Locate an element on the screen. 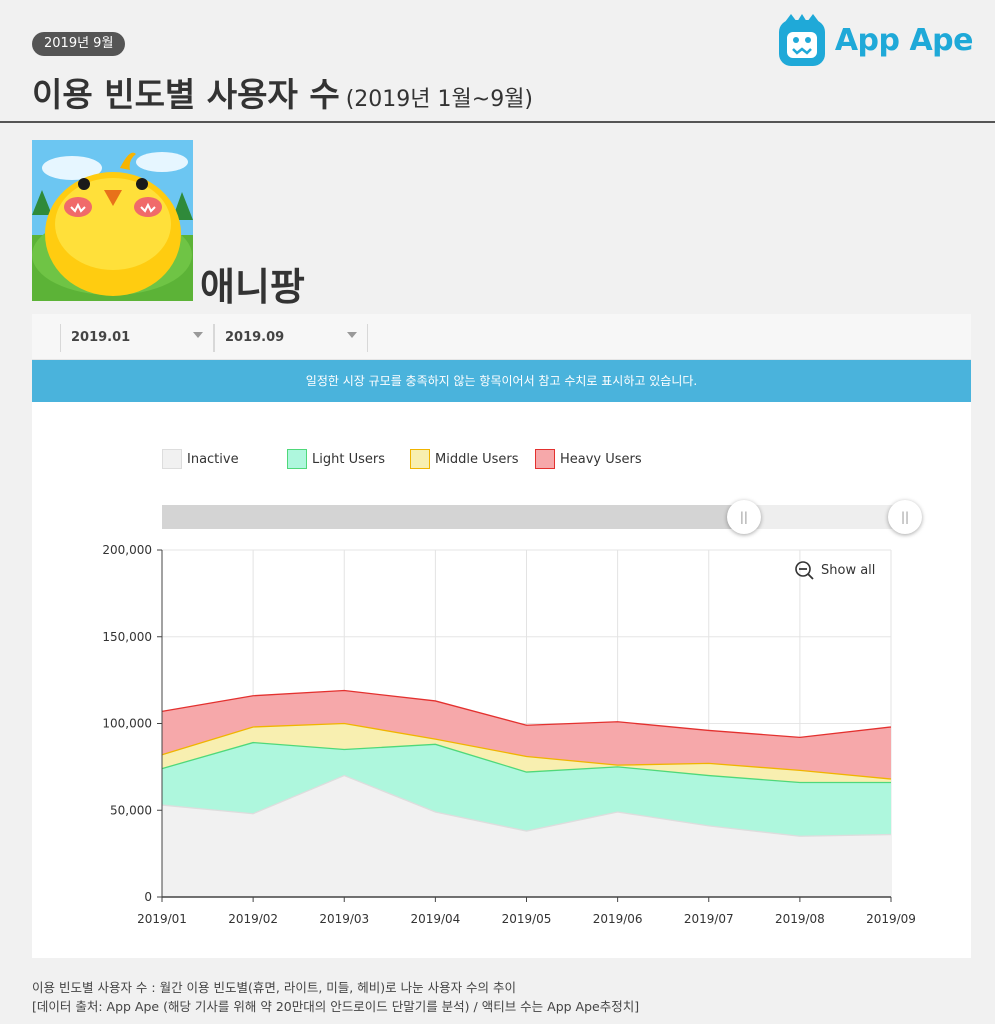  area-inactive is located at coordinates (526, 836).